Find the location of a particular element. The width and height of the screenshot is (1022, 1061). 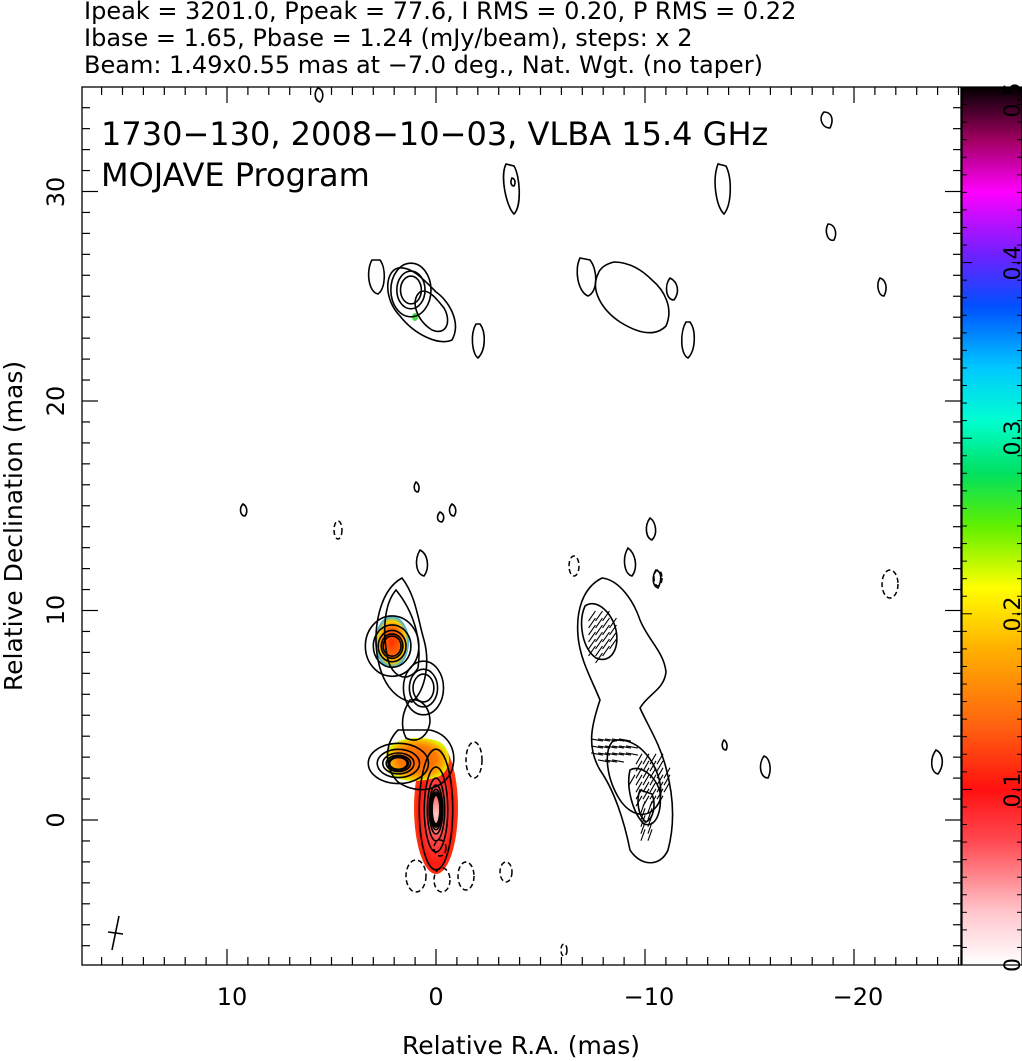

y-axis-label: Relative Declination (mas) is located at coordinates (14, 526).